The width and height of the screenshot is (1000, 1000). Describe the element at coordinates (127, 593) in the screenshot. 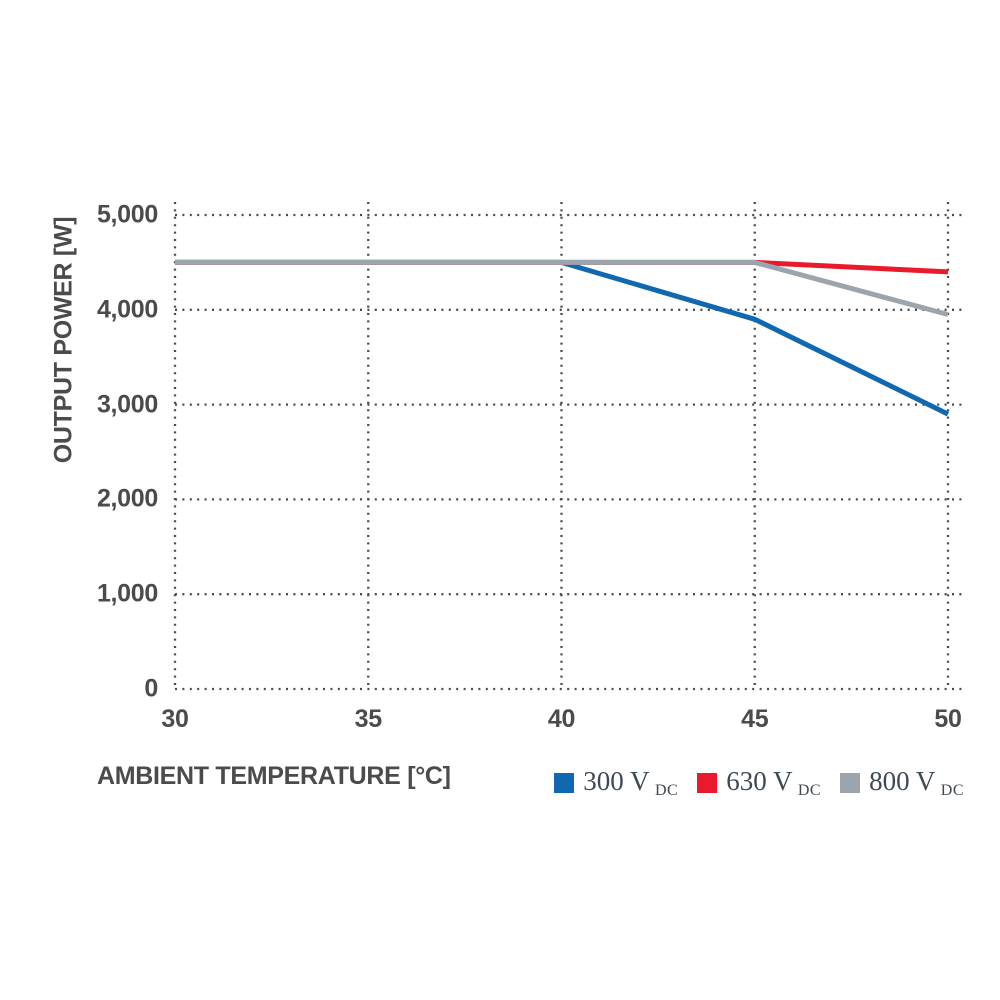

I see `y-tick-label: 1,000` at that location.